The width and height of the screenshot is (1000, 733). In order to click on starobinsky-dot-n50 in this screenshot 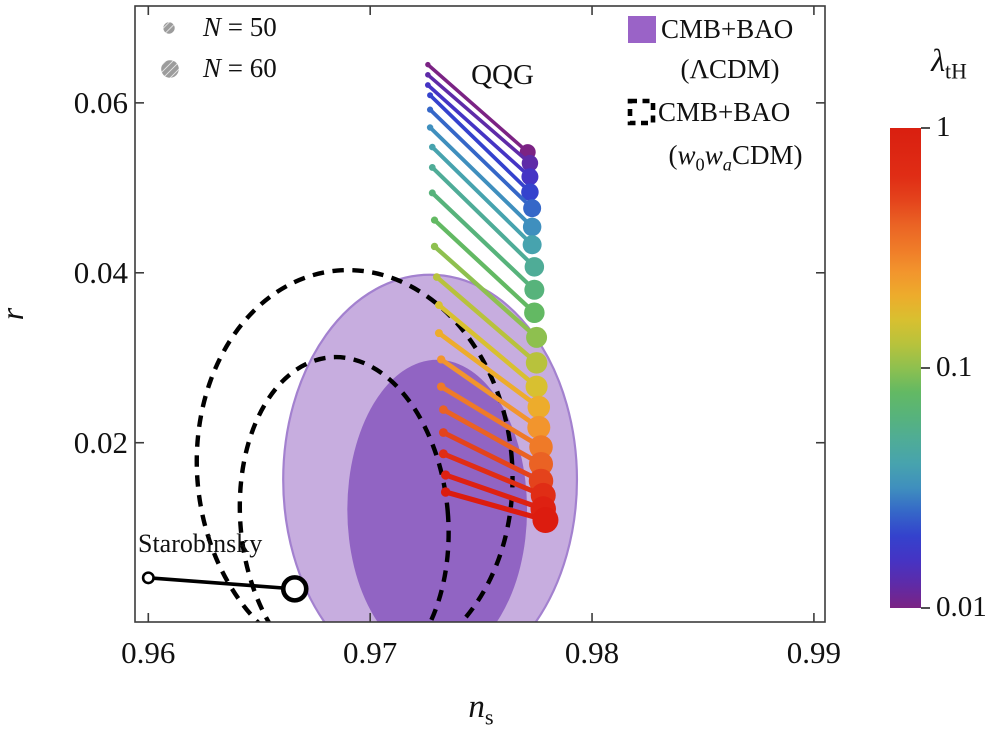, I will do `click(148, 578)`.